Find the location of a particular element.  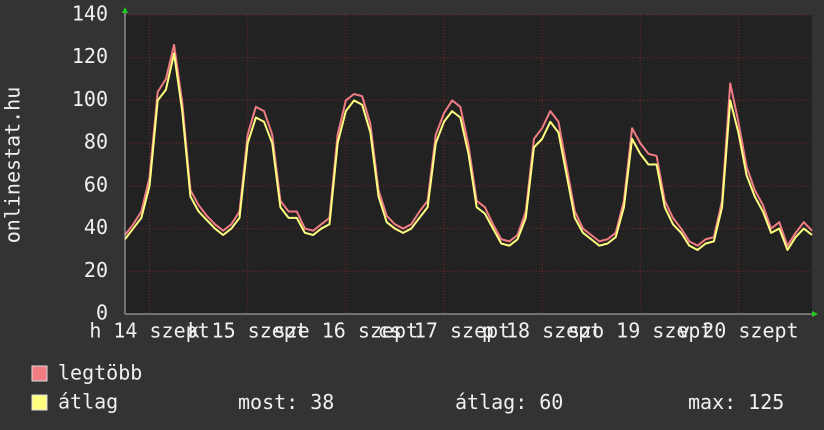

y-tick-label: 120 is located at coordinates (90, 56).